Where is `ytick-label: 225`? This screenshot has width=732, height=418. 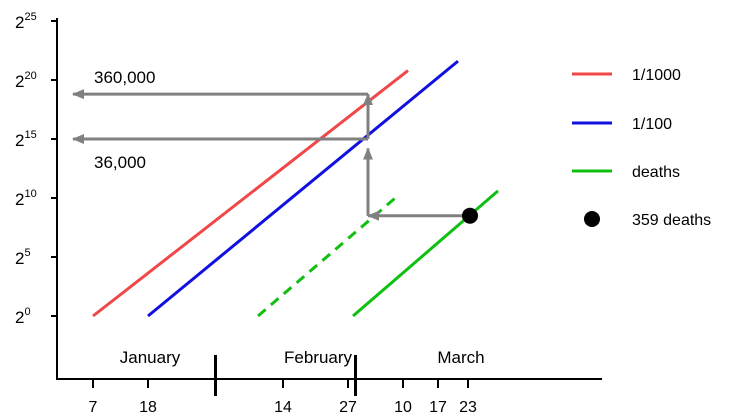 ytick-label: 225 is located at coordinates (26, 21).